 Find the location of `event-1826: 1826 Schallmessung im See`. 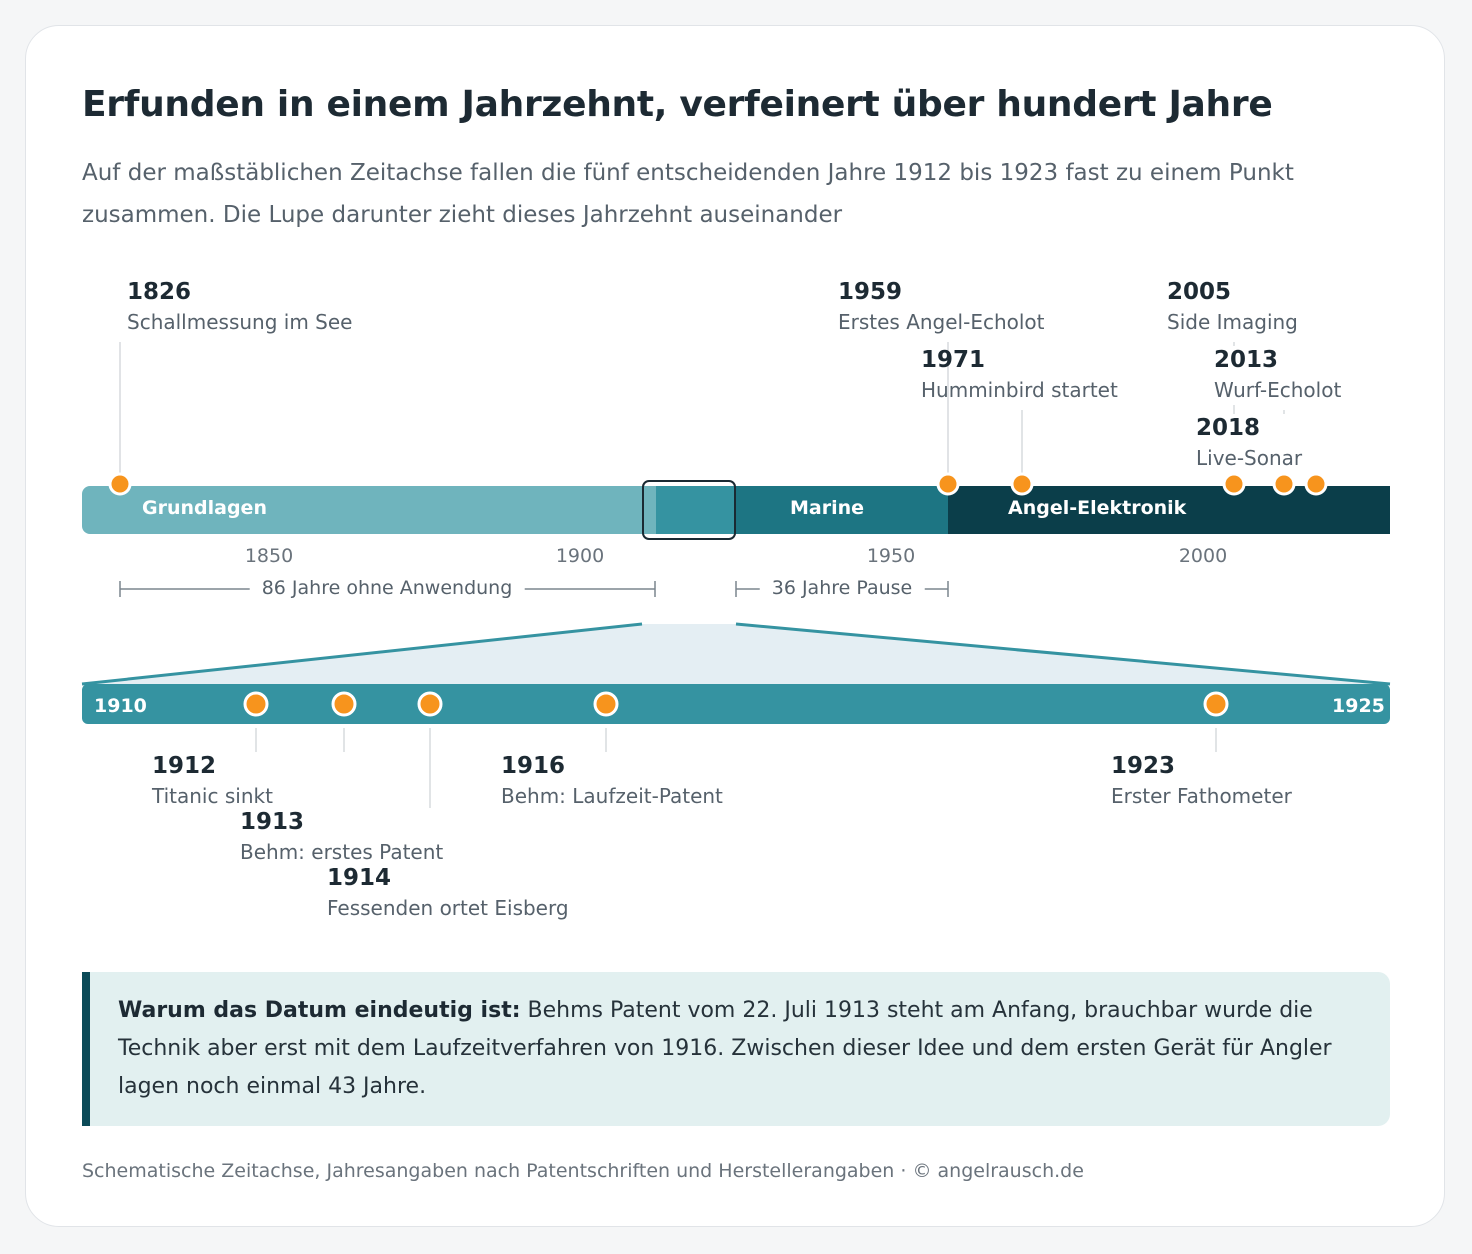

event-1826: 1826 Schallmessung im See is located at coordinates (239, 308).